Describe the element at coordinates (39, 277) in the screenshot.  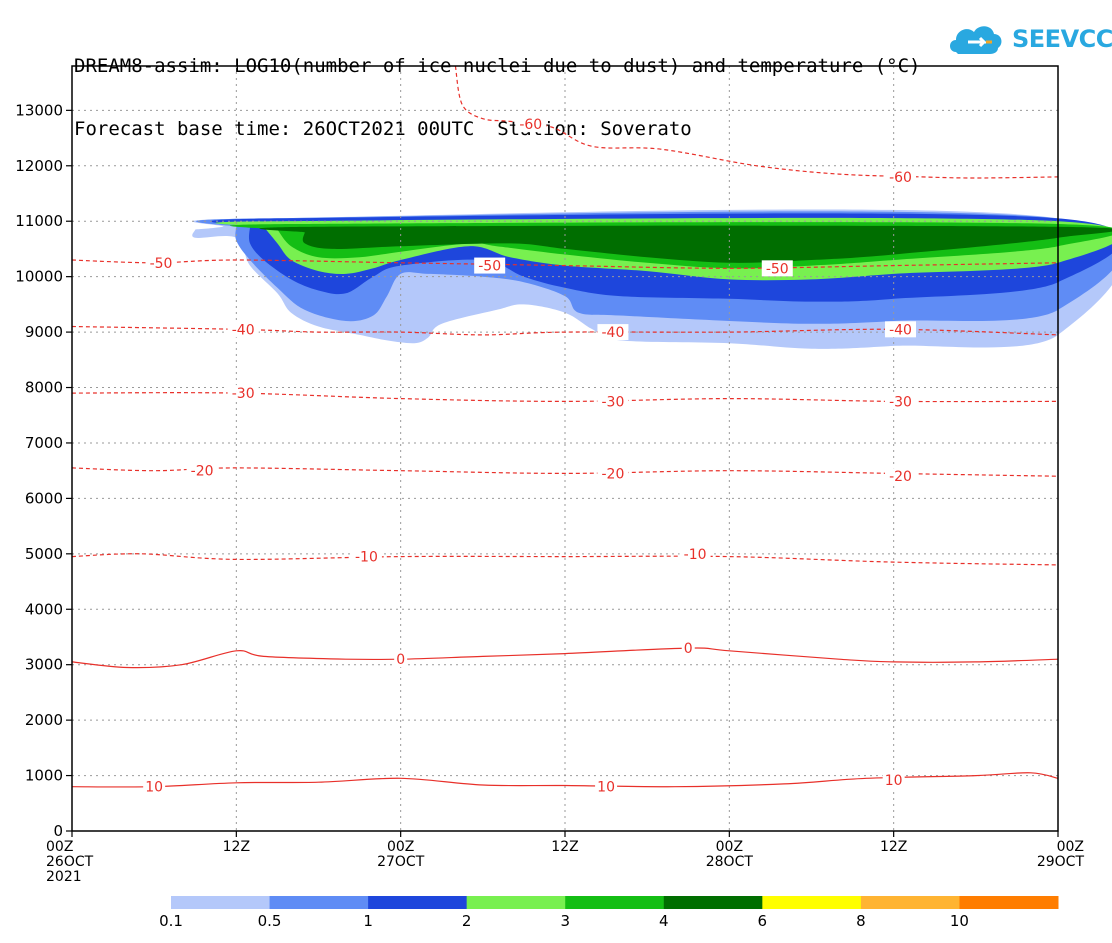
I see `y-tick-label: 10000` at that location.